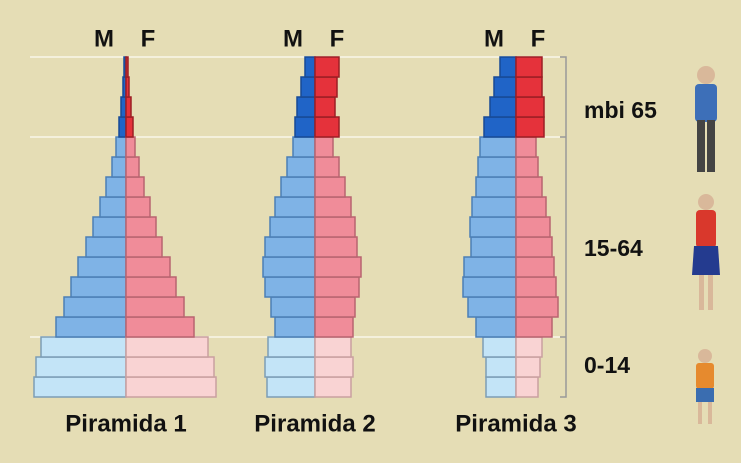 The image size is (741, 468). Describe the element at coordinates (613, 248) in the screenshot. I see `age-group-label: 15-64` at that location.